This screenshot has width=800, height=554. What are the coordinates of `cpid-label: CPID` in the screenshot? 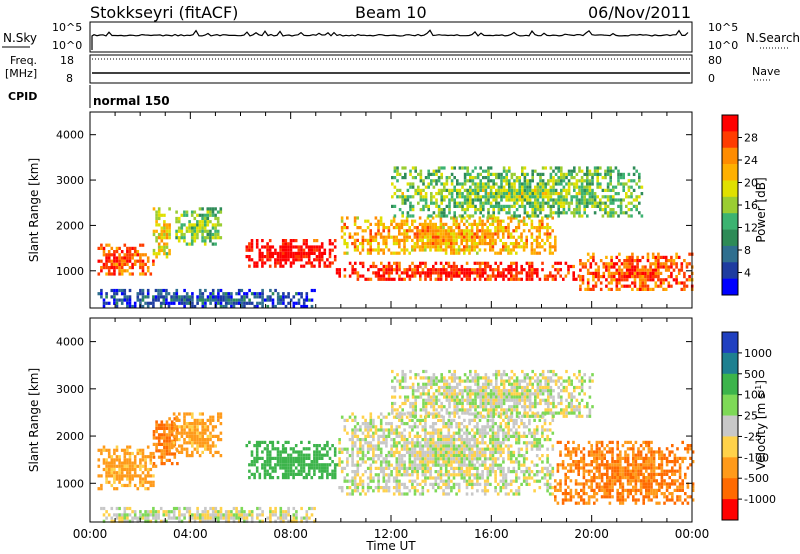 It's located at (22, 96).